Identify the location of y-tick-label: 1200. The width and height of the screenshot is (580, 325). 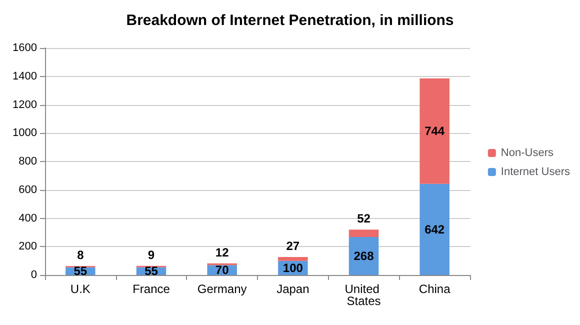
(24, 104).